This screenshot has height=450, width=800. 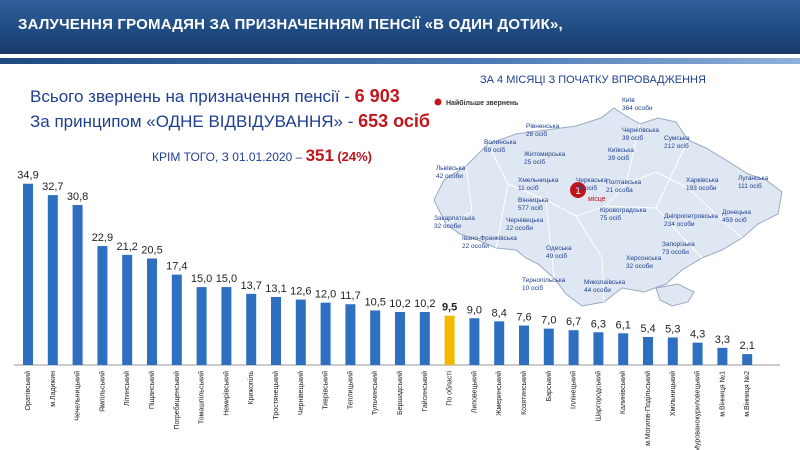 I want to click on category-label: Калинівський, so click(x=623, y=392).